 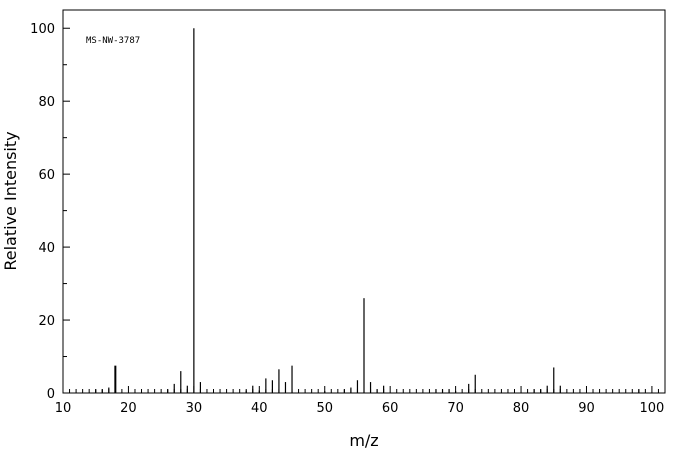 What do you see at coordinates (363, 440) in the screenshot?
I see `x-axis-label: m/z` at bounding box center [363, 440].